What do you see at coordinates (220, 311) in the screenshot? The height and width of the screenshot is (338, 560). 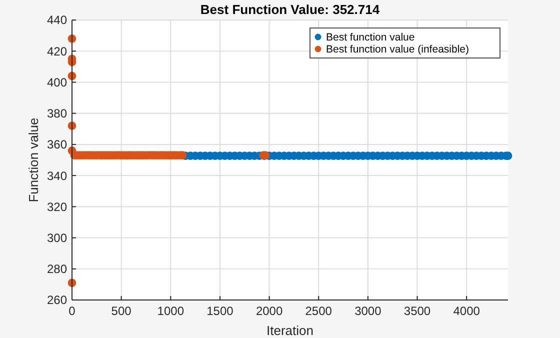 I see `x-tick-label: 1500` at bounding box center [220, 311].